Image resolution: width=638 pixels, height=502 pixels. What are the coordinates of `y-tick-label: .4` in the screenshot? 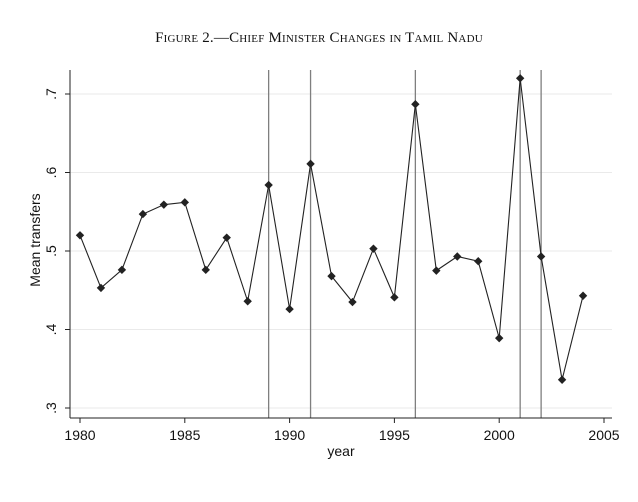 It's located at (51, 329).